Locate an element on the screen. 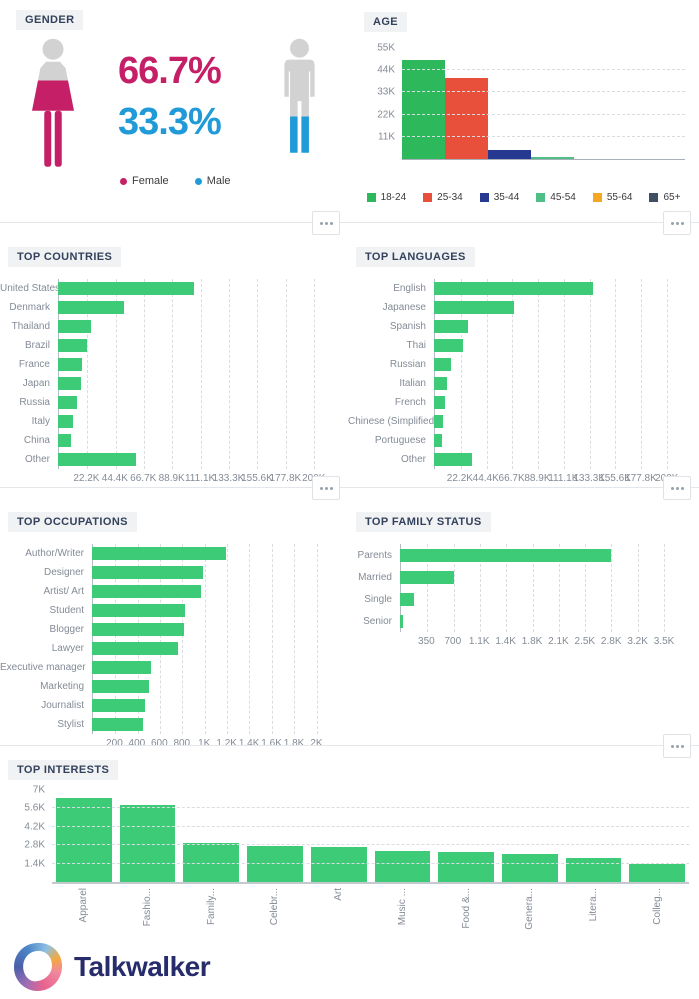  bar-journalist is located at coordinates (118, 705).